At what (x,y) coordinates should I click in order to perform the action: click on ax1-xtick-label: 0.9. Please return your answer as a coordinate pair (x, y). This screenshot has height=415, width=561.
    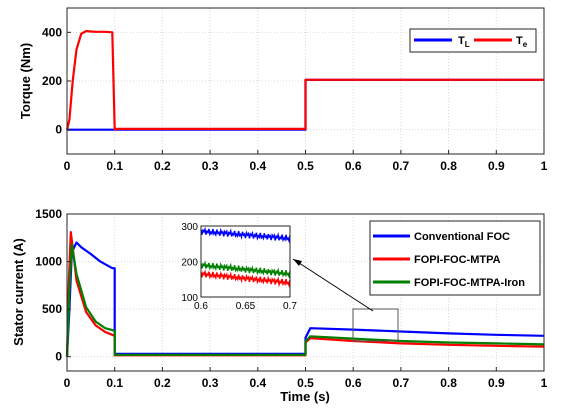
    Looking at the image, I should click on (496, 166).